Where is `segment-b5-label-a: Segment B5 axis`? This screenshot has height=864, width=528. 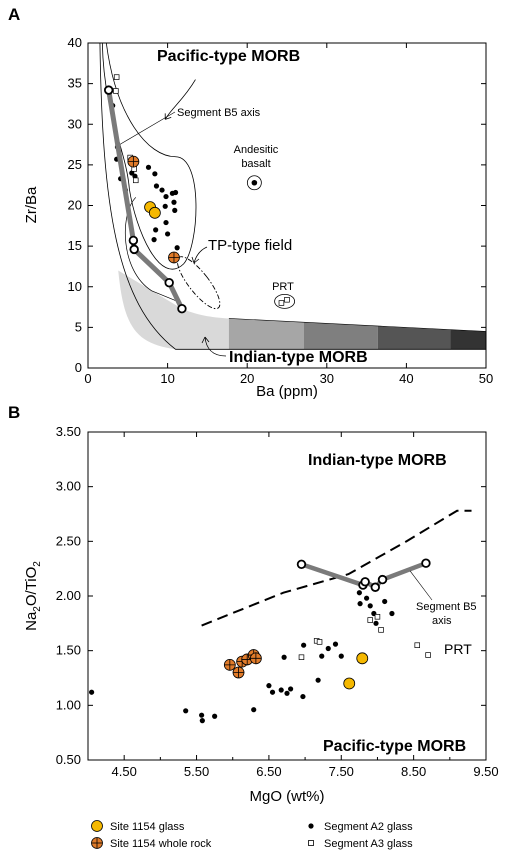 segment-b5-label-a: Segment B5 axis is located at coordinates (219, 113).